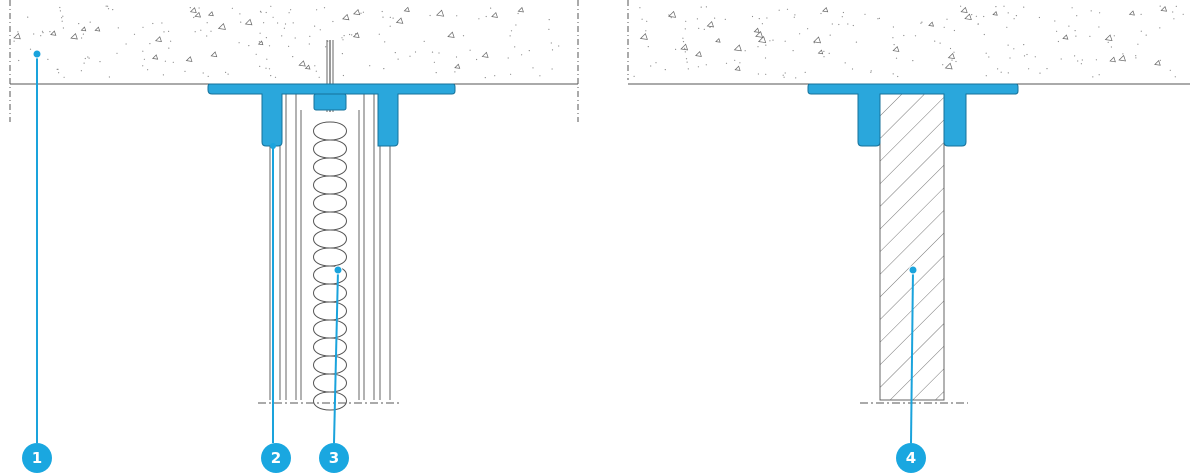 This screenshot has height=473, width=1190. I want to click on marker-label: 1, so click(37, 458).